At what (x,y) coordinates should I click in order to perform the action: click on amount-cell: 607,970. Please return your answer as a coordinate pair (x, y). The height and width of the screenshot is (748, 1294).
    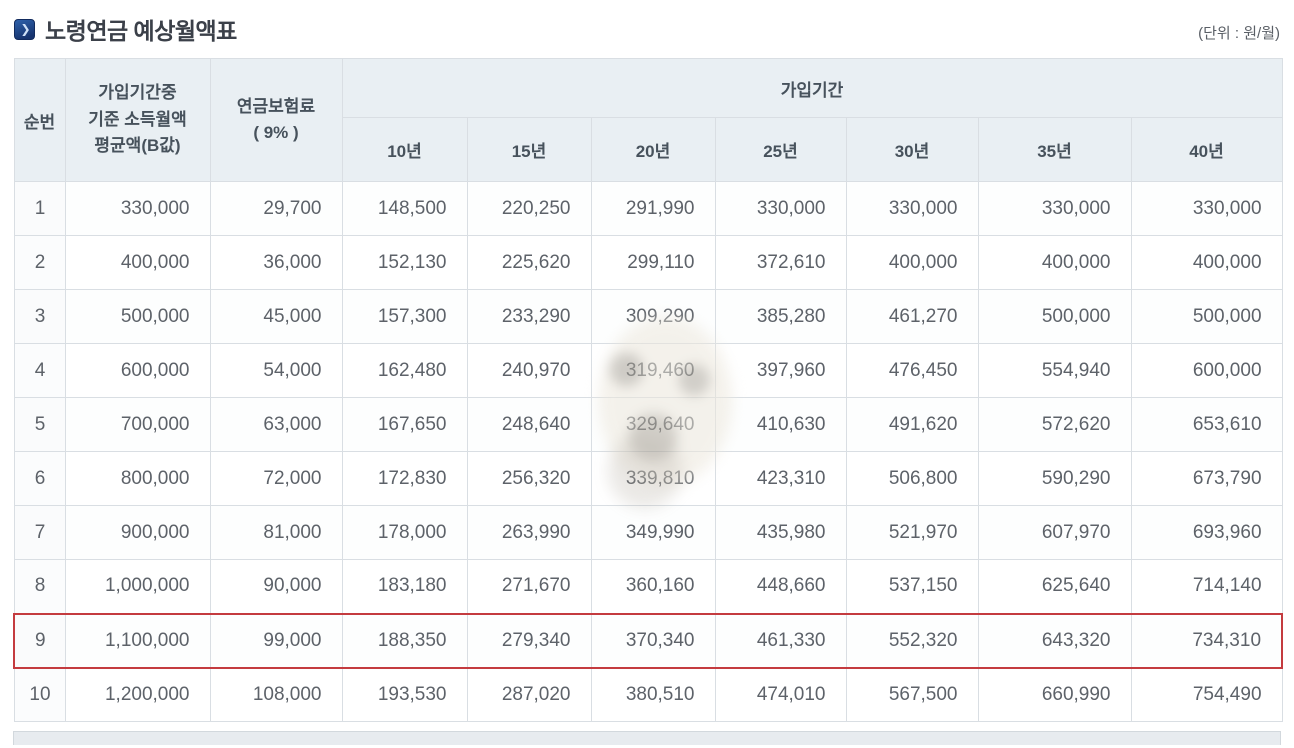
    Looking at the image, I should click on (1054, 532).